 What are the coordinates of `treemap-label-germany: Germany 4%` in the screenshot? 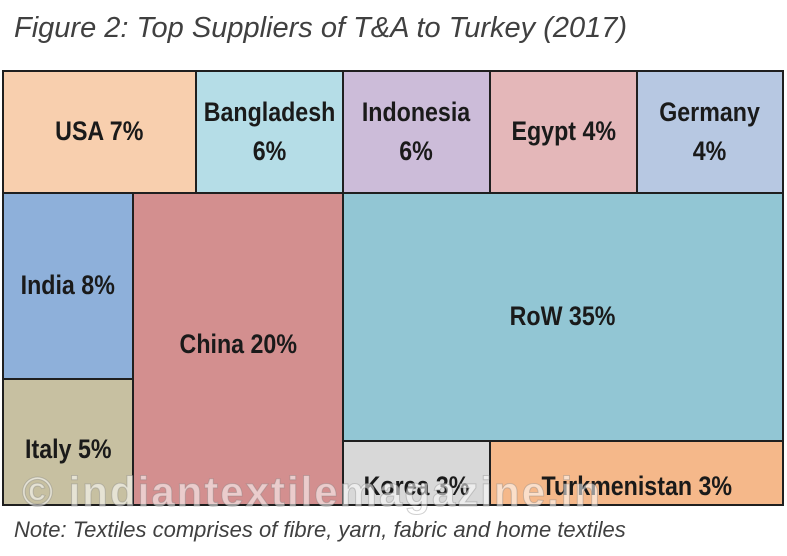 It's located at (710, 131).